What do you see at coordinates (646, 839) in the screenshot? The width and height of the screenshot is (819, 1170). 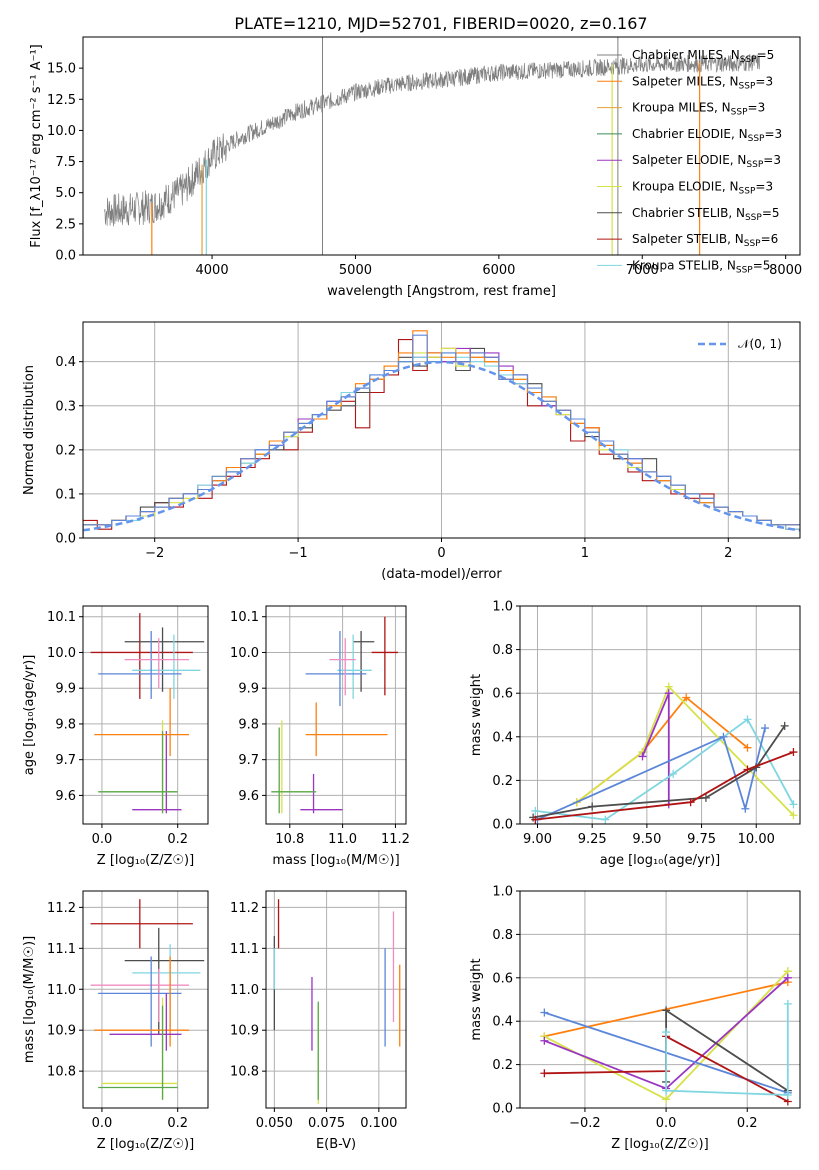 I see `x-tick-label: 9.50` at bounding box center [646, 839].